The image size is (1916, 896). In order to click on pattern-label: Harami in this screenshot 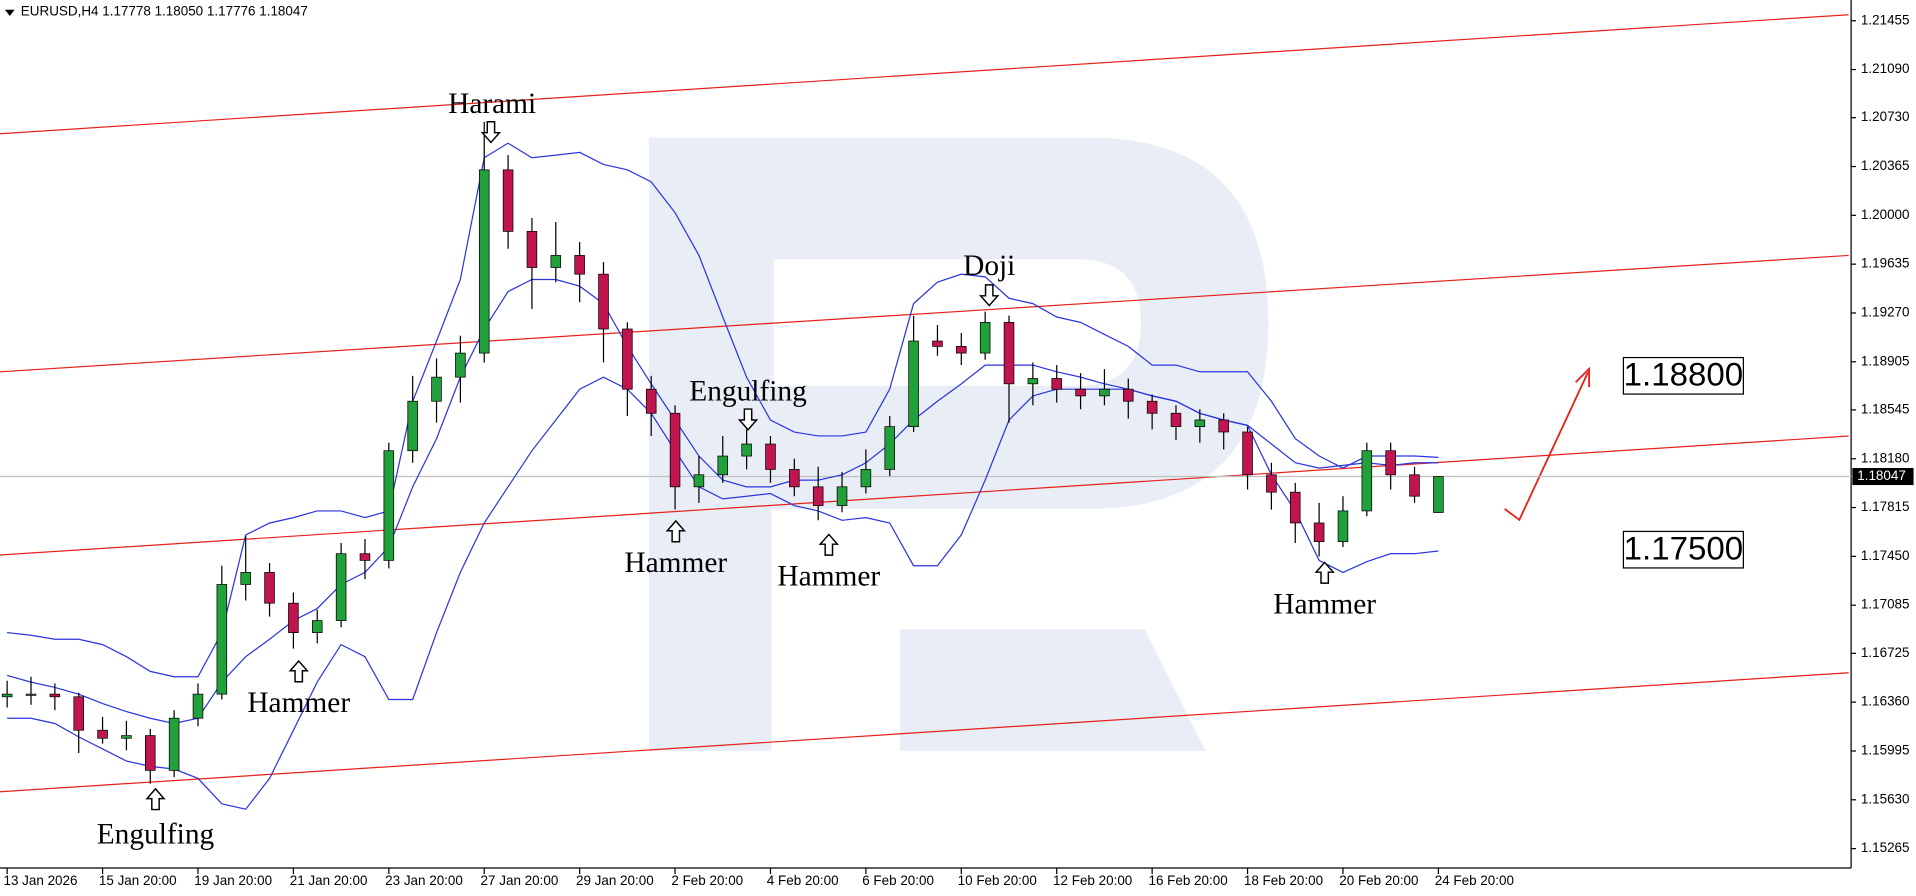, I will do `click(492, 104)`.